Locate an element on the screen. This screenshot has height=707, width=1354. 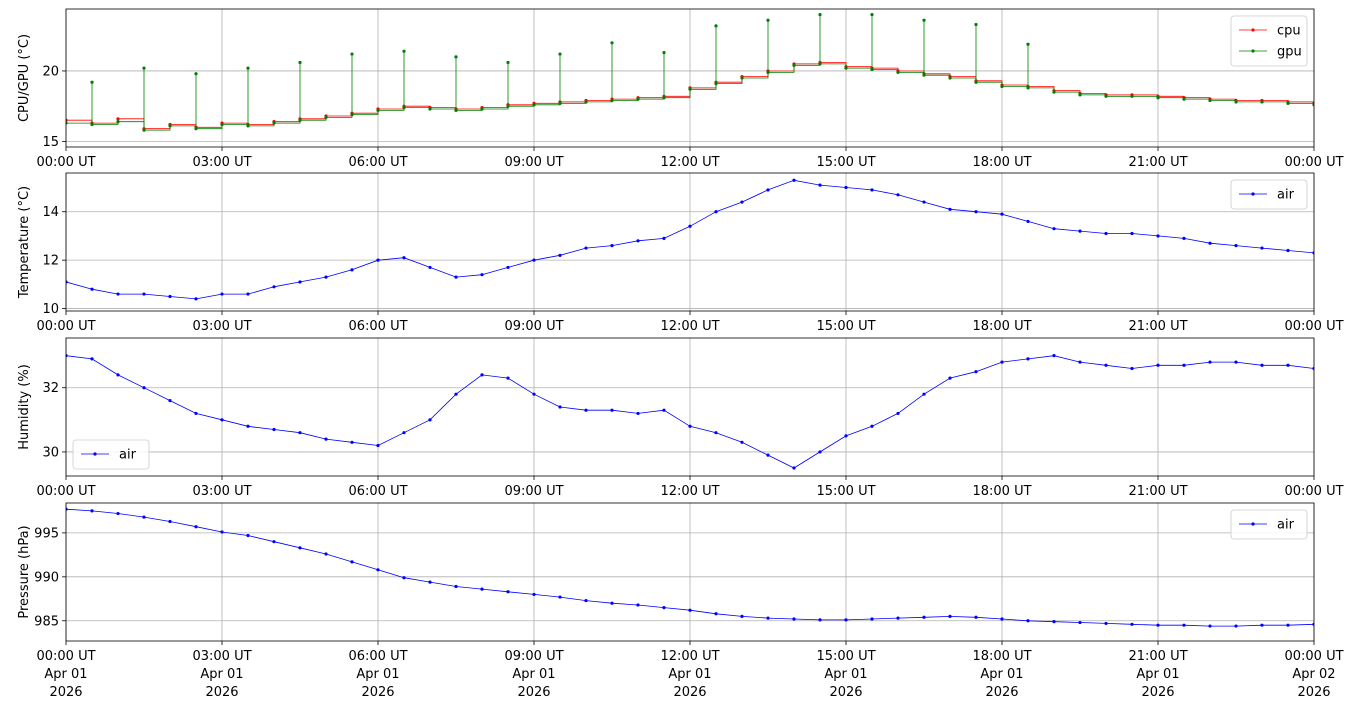
y-axis-label: Humidity (%) is located at coordinates (24, 407).